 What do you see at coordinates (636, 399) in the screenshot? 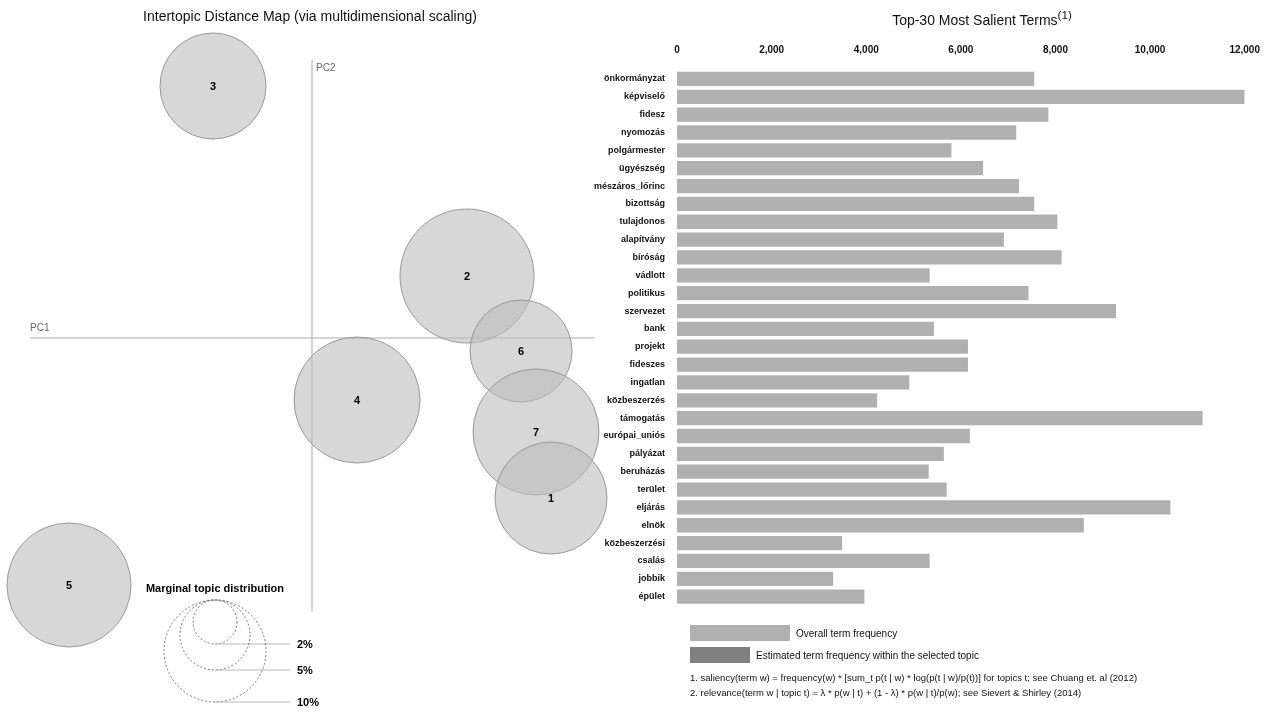
I see `y-tick-label: közbeszerzés` at bounding box center [636, 399].